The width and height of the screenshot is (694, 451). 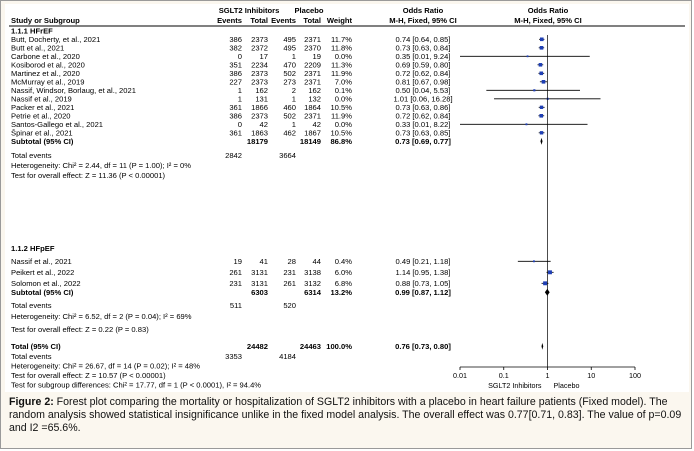 What do you see at coordinates (423, 20) in the screenshot?
I see `header-or-method: M-H, Fixed, 95% CI` at bounding box center [423, 20].